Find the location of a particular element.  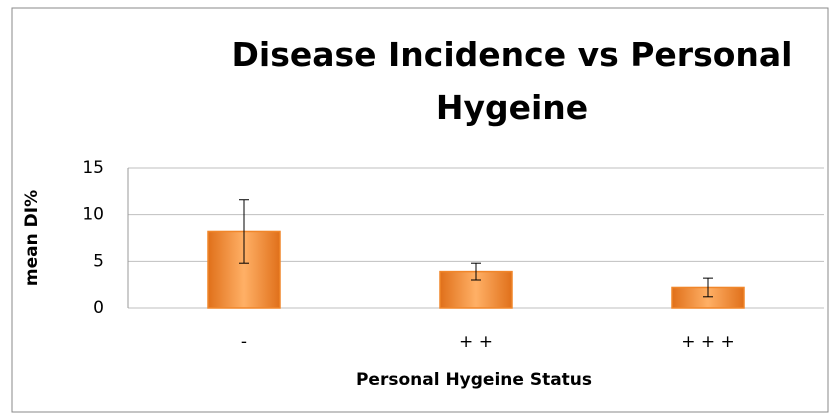

x-tick-label: + + + is located at coordinates (708, 342).